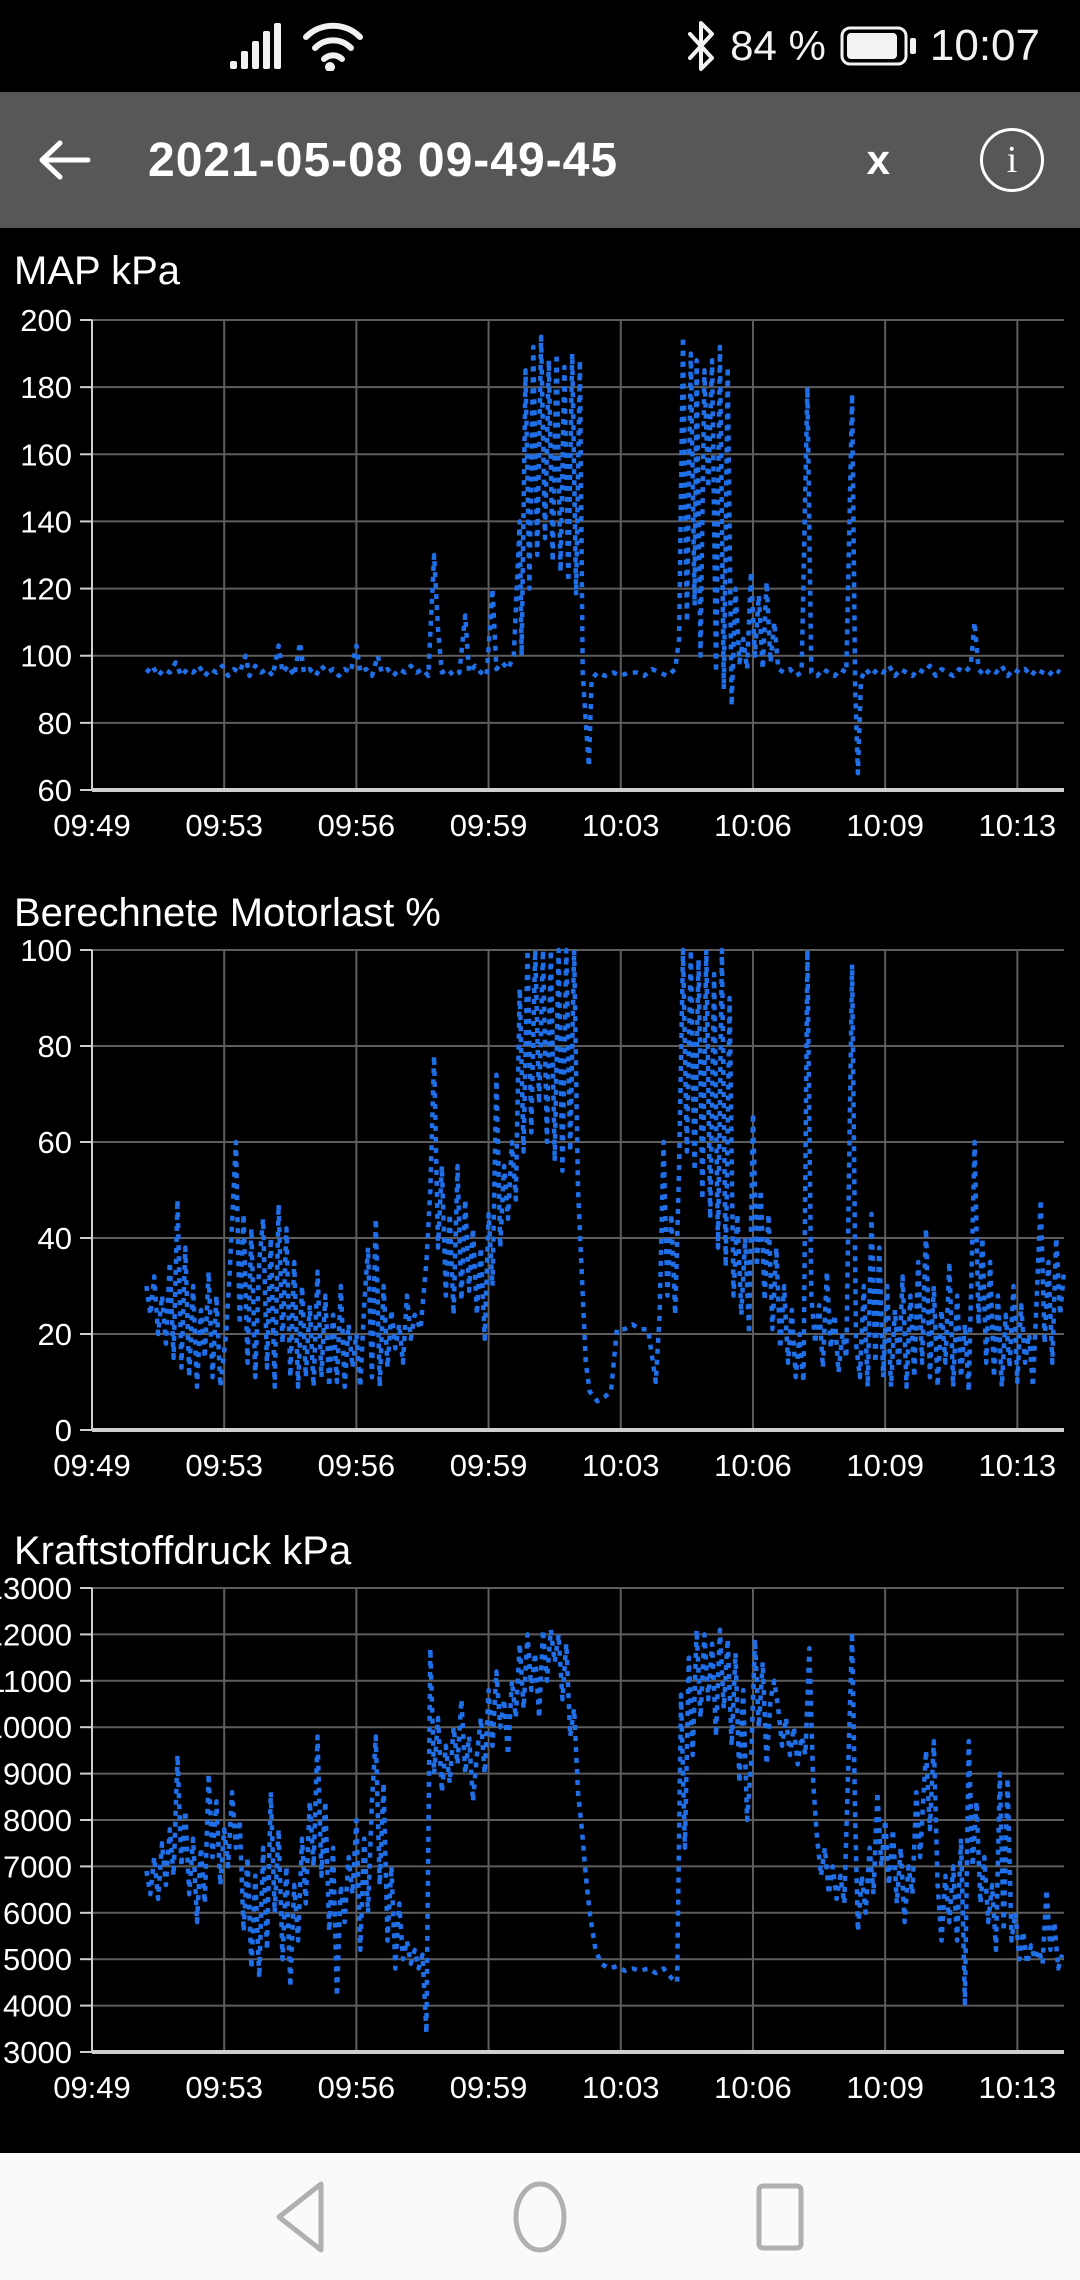 The height and width of the screenshot is (2280, 1080). I want to click on nav-home-icon, so click(540, 2216).